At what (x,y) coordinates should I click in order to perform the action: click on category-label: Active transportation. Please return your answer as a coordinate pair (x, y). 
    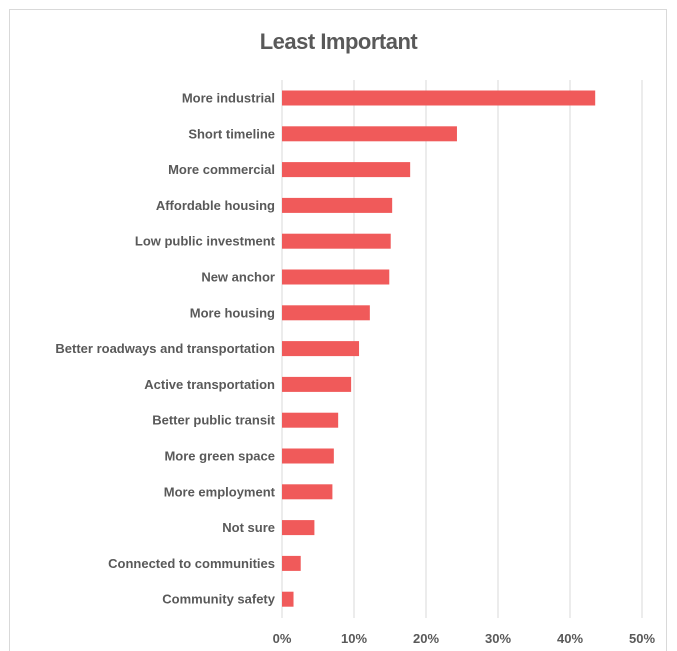
    Looking at the image, I should click on (209, 384).